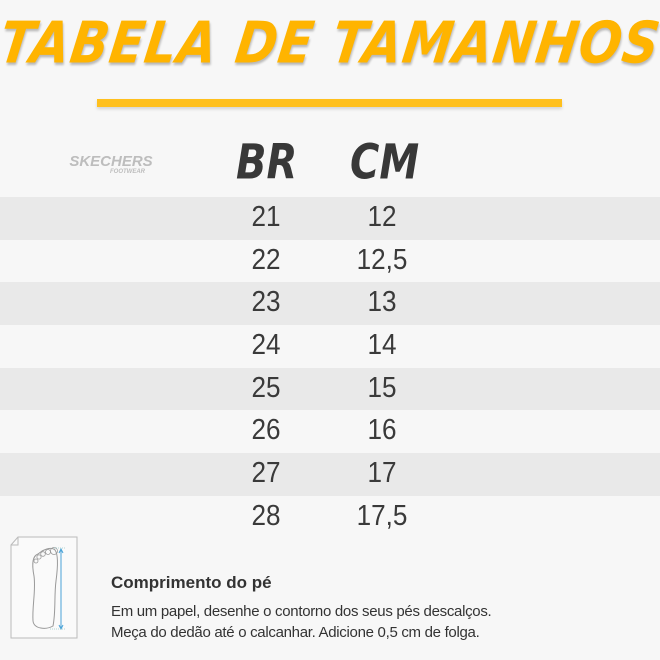 Image resolution: width=660 pixels, height=660 pixels. I want to click on table-row: 27 17, so click(330, 474).